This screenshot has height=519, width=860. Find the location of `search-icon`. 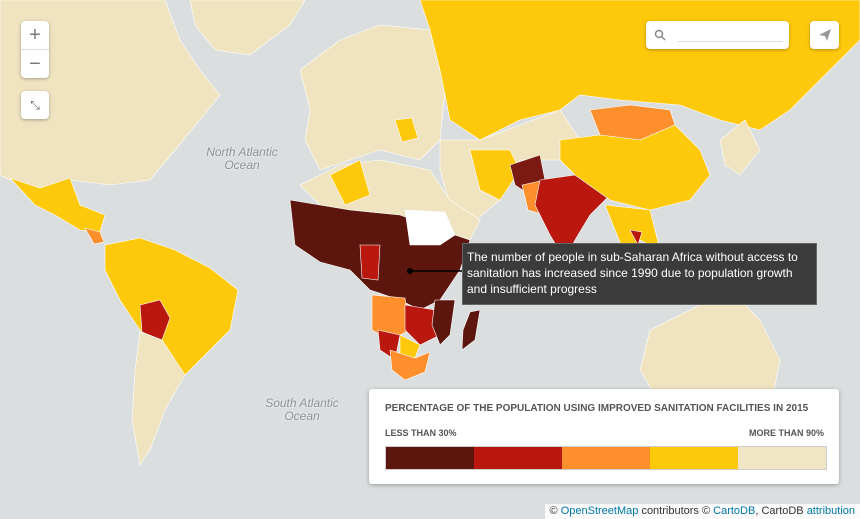

search-icon is located at coordinates (660, 35).